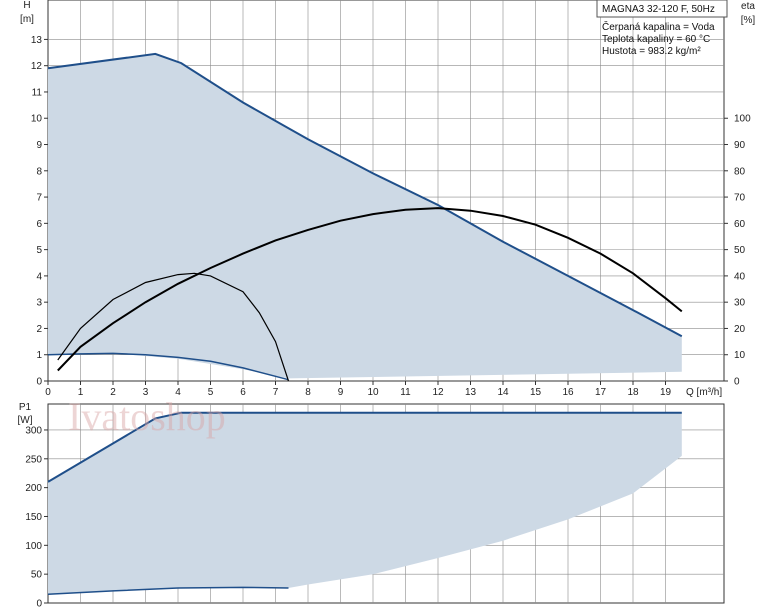 The height and width of the screenshot is (611, 774). Describe the element at coordinates (308, 392) in the screenshot. I see `x-tick-label: 8` at that location.